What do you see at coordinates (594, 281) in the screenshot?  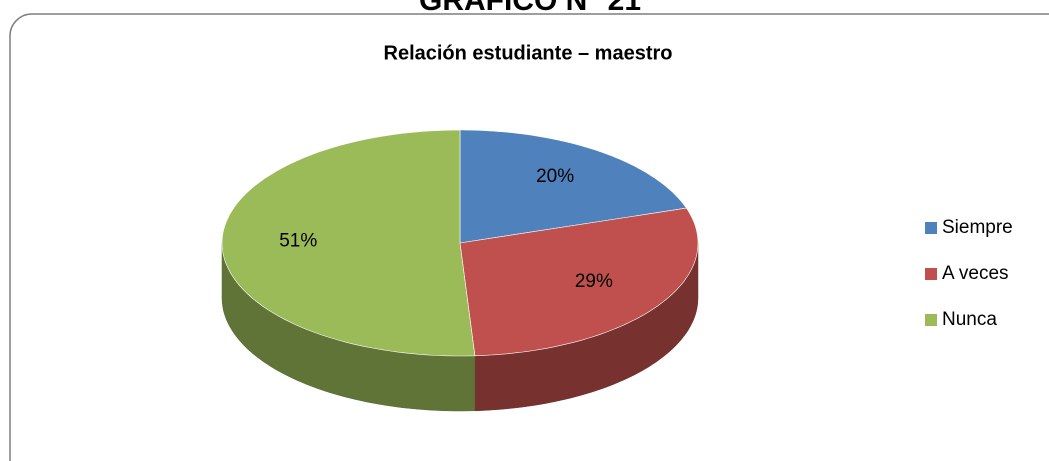 I see `data-label: 29%` at bounding box center [594, 281].